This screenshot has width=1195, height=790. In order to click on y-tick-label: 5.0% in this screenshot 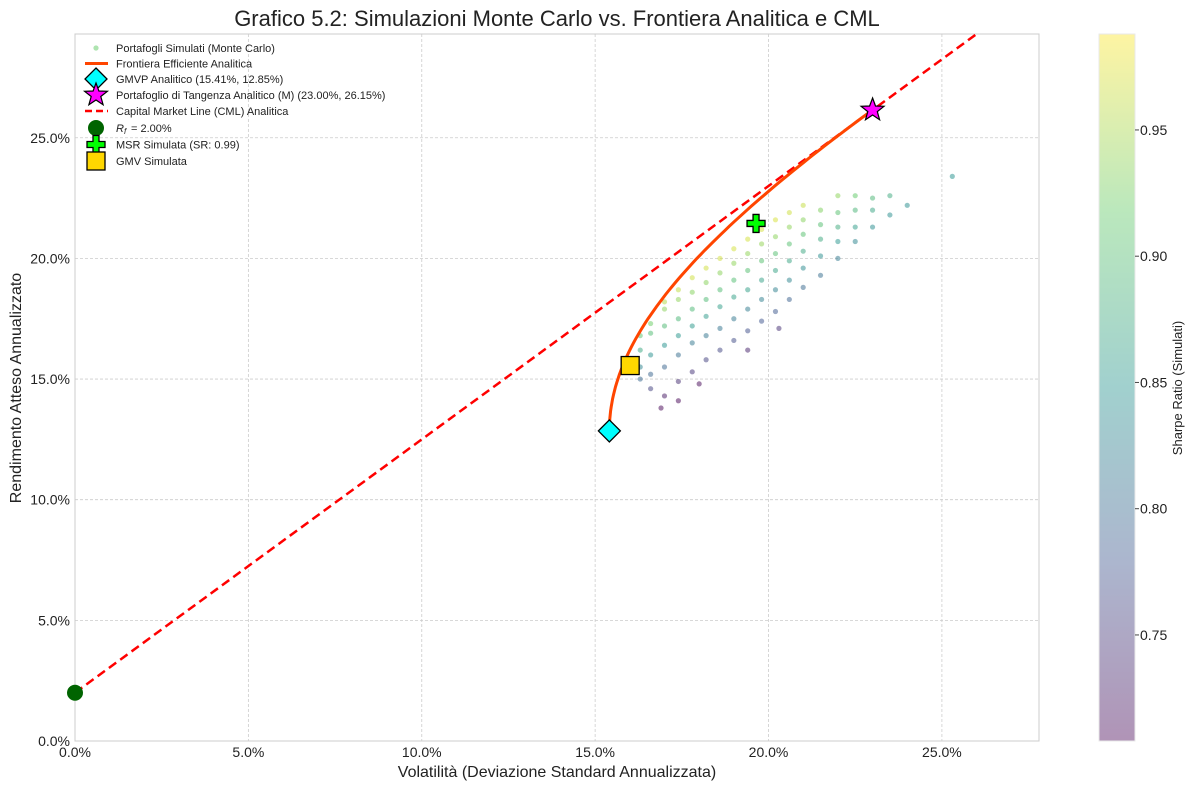, I will do `click(54, 620)`.